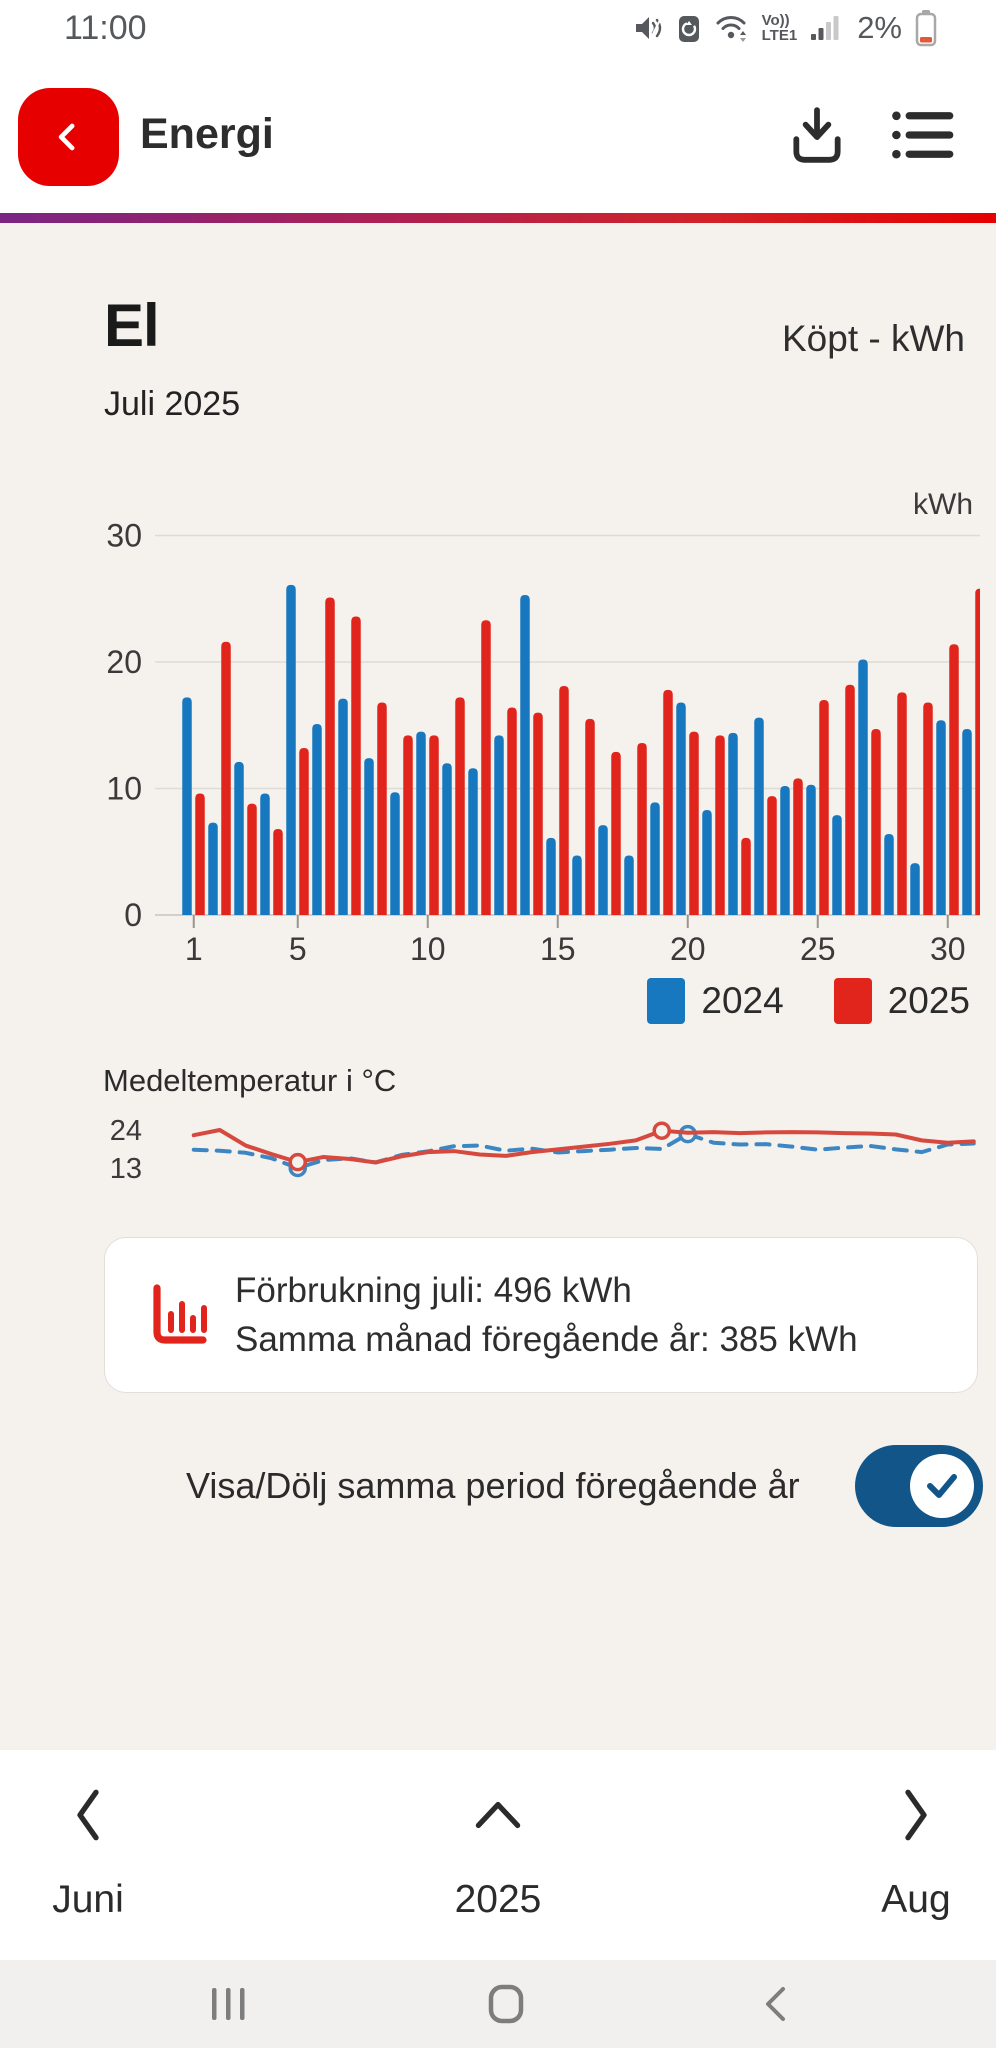  I want to click on network-type-label: Vo)) LTE1, so click(779, 28).